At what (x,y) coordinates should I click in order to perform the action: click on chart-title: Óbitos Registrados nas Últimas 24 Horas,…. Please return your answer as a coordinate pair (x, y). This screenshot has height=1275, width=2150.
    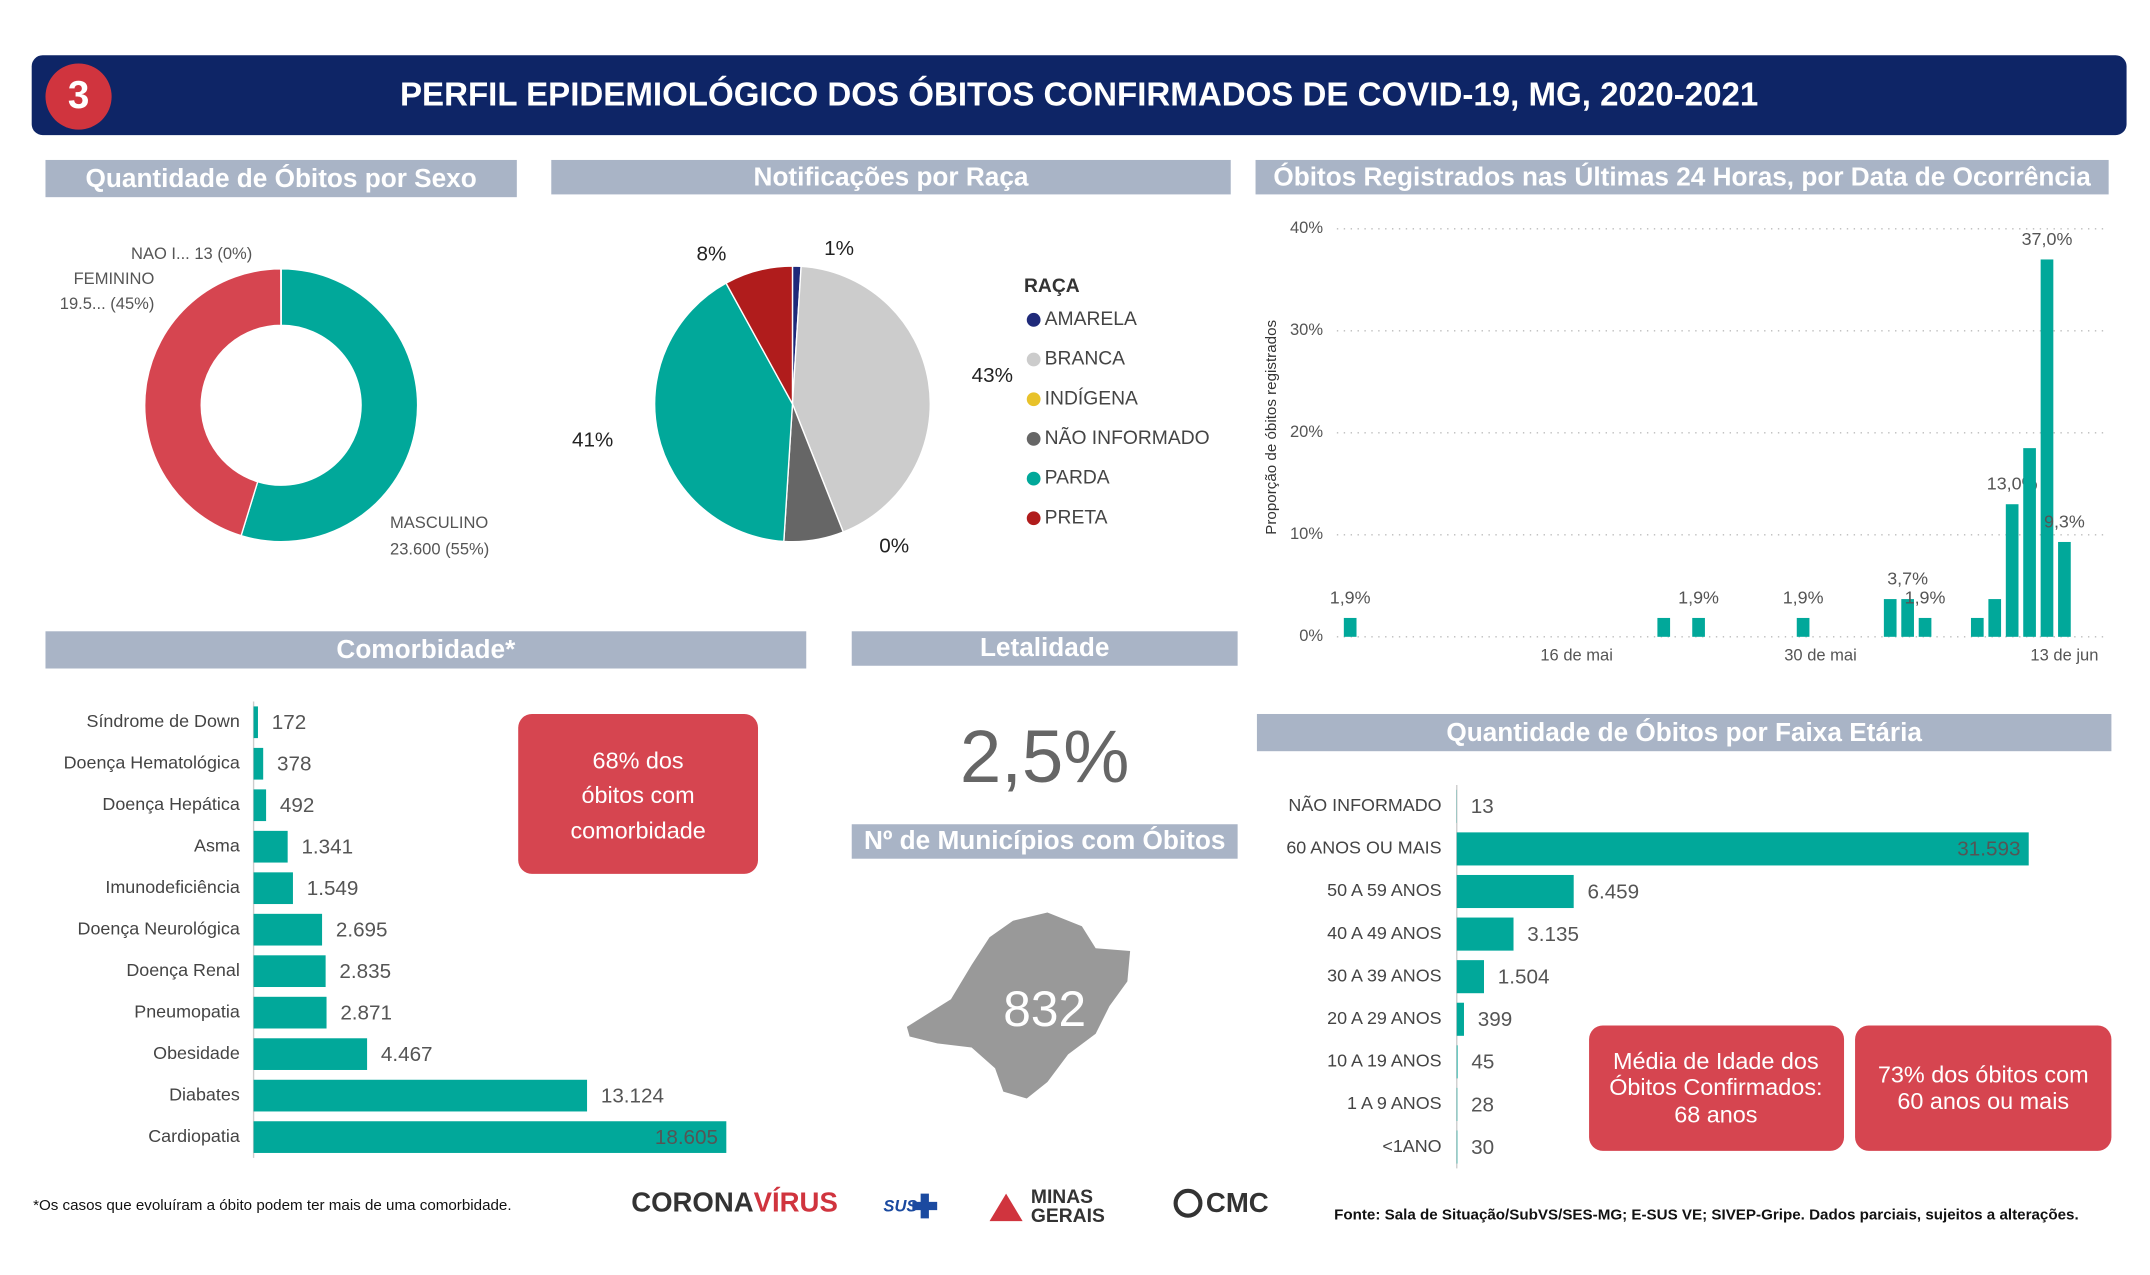
    Looking at the image, I should click on (1682, 176).